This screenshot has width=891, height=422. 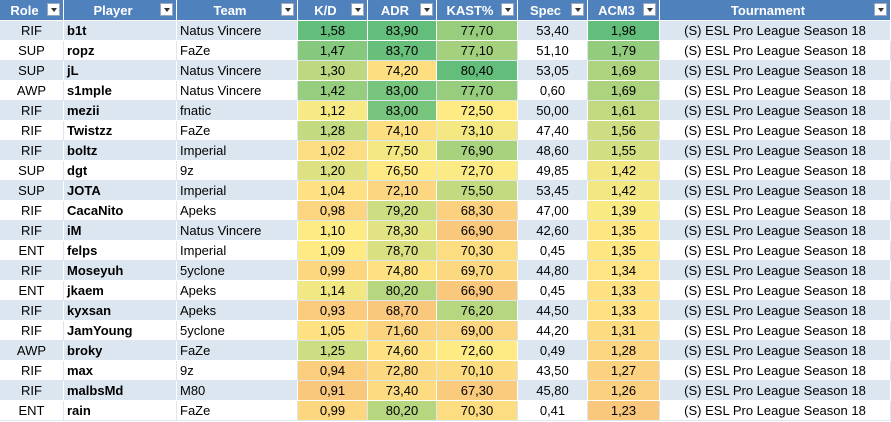 What do you see at coordinates (402, 351) in the screenshot?
I see `table-cell: 74,60` at bounding box center [402, 351].